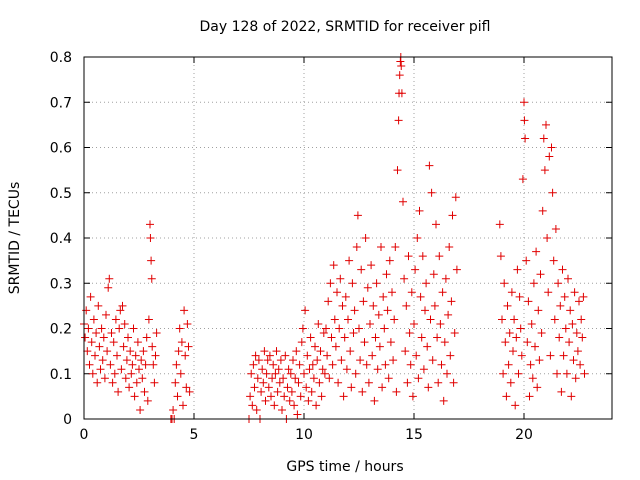  What do you see at coordinates (61, 284) in the screenshot?
I see `y-tick-label: 0.3` at bounding box center [61, 284].